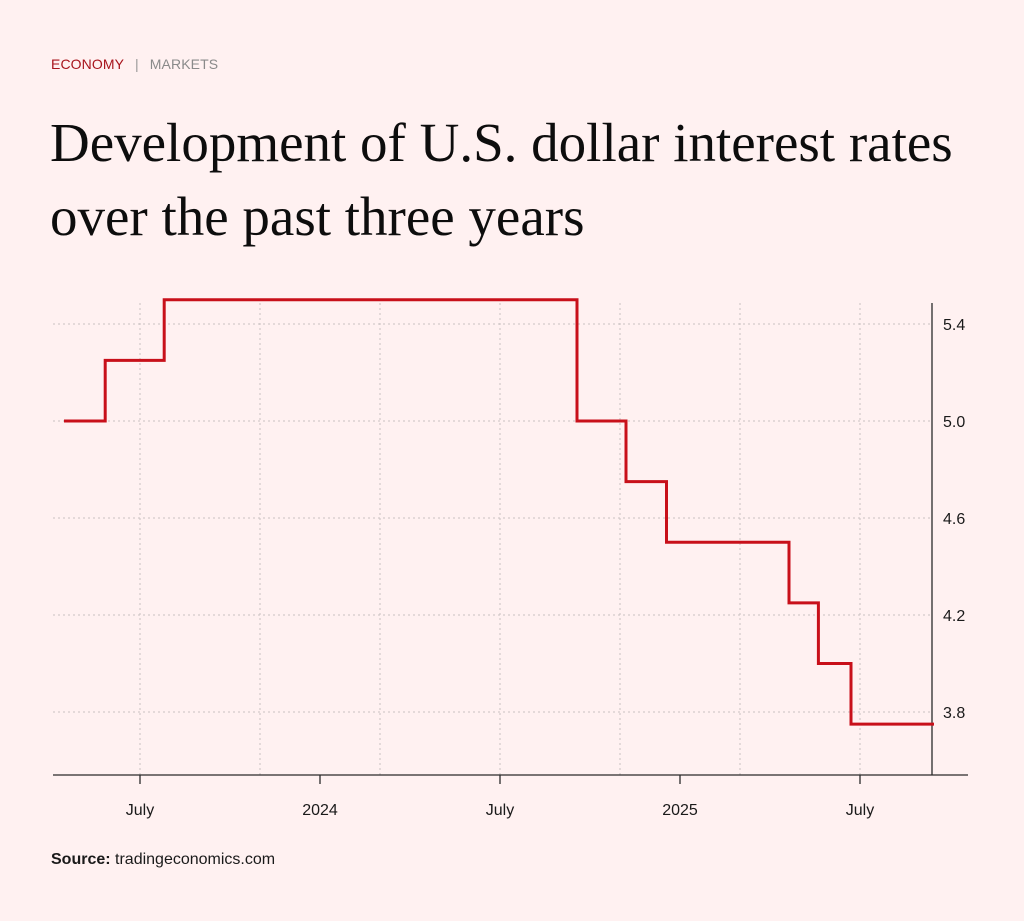 The image size is (1024, 921). I want to click on subcategory-link: MARKETS, so click(184, 64).